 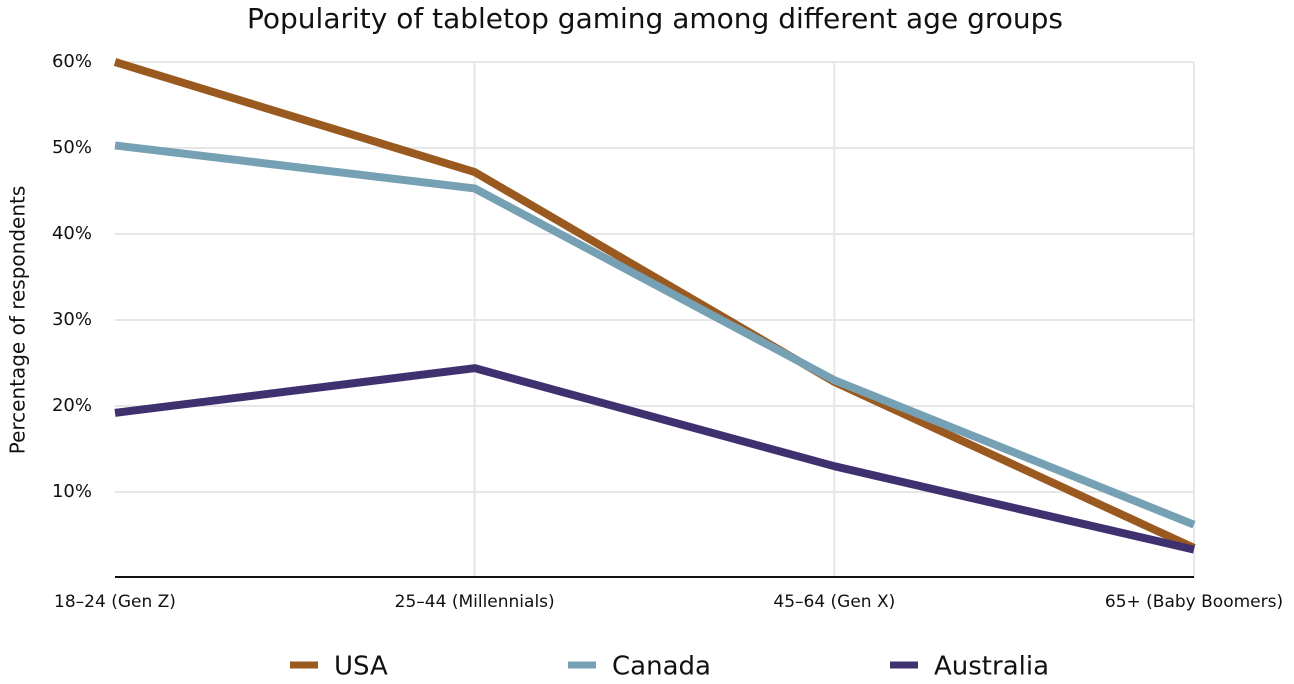 What do you see at coordinates (661, 667) in the screenshot?
I see `legend-label: Canada` at bounding box center [661, 667].